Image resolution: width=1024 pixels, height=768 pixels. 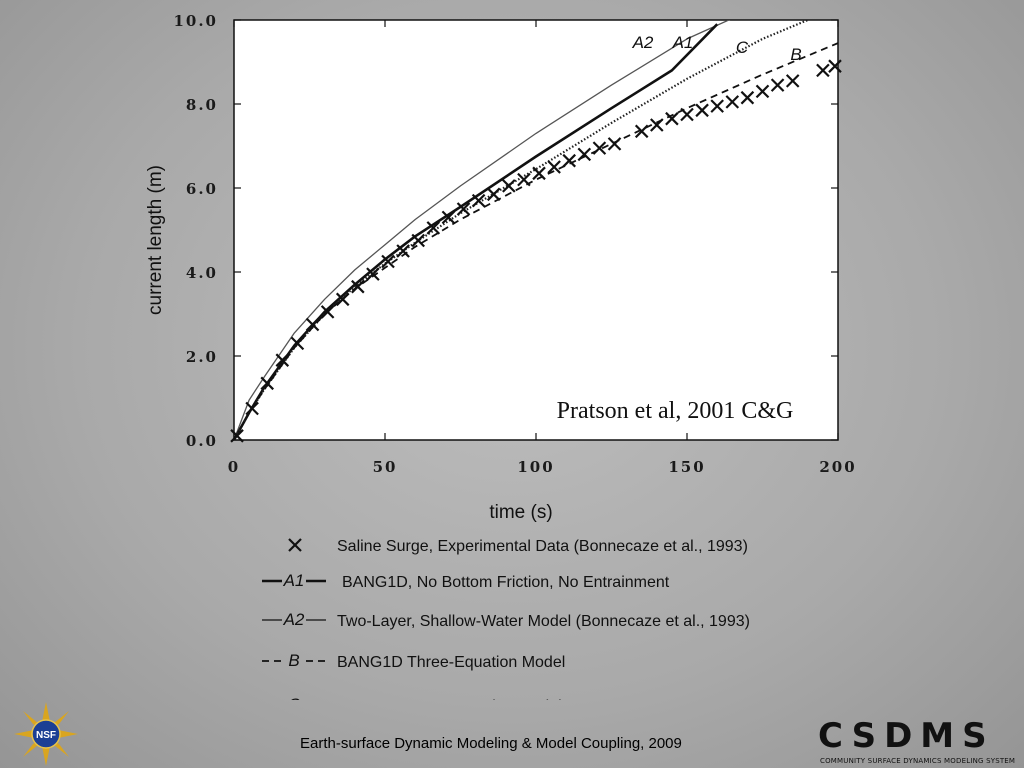 What do you see at coordinates (686, 467) in the screenshot?
I see `x-tick-label: 150` at bounding box center [686, 467].